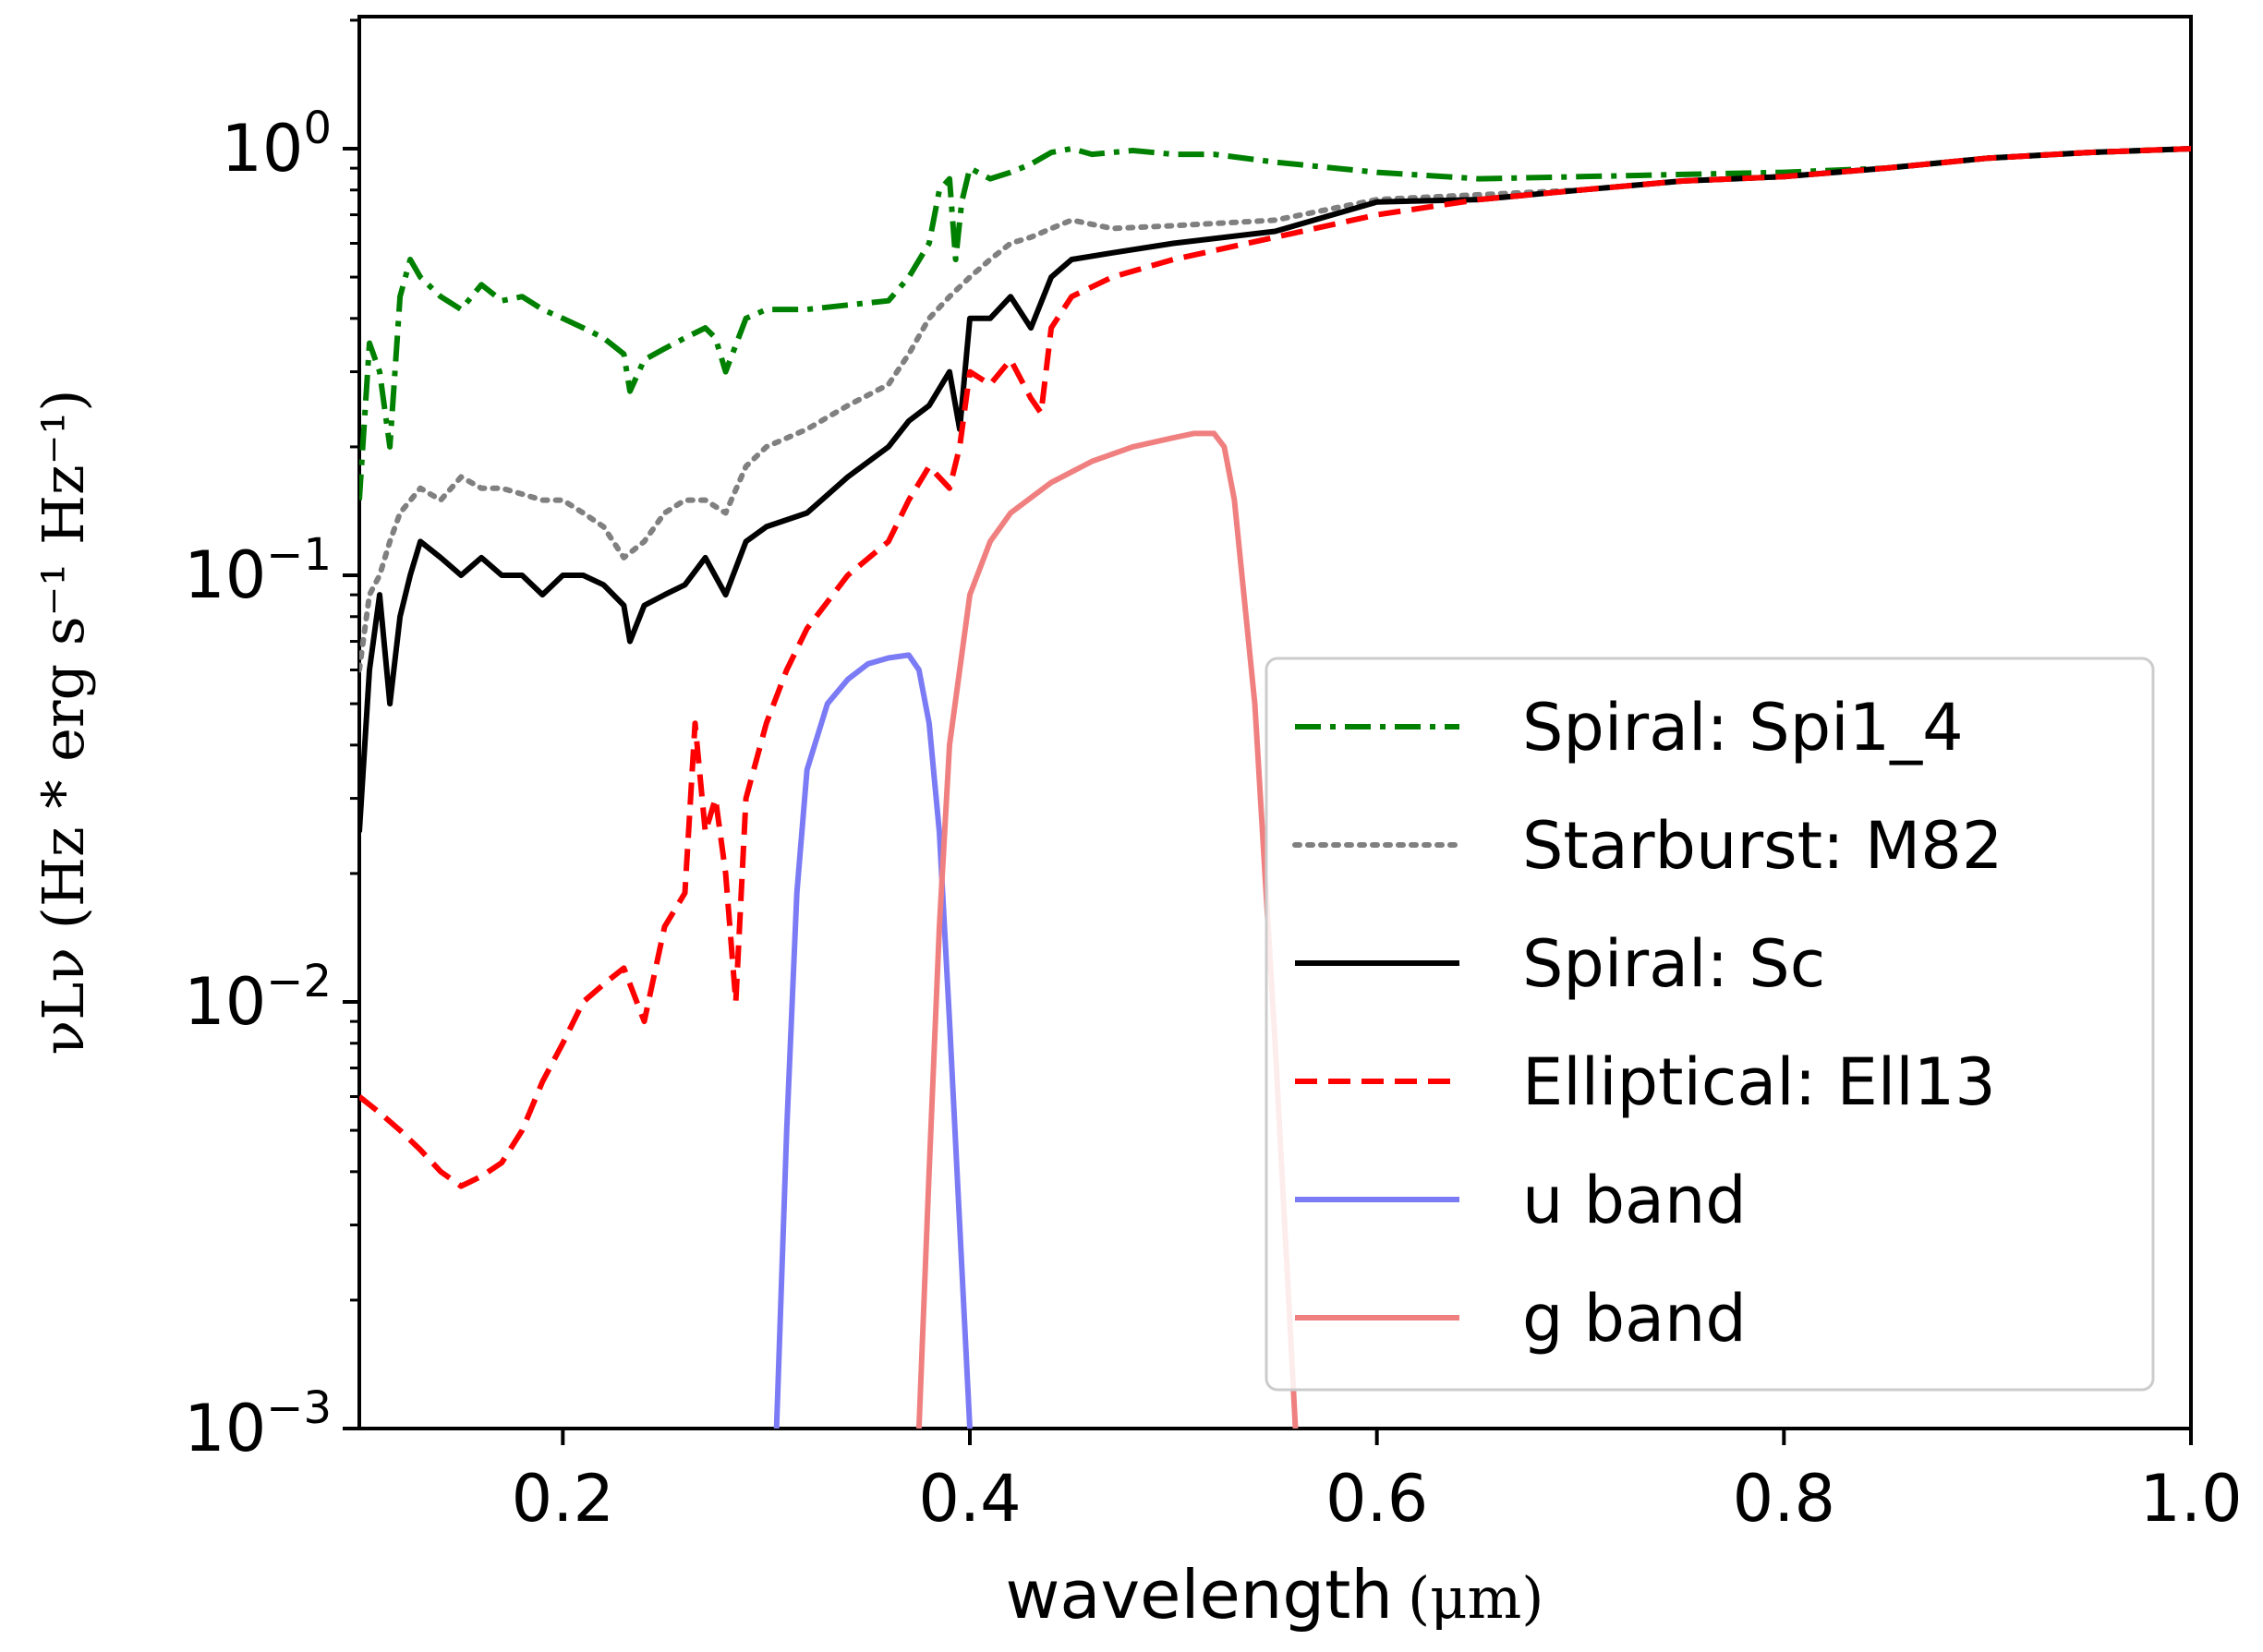  What do you see at coordinates (1784, 1499) in the screenshot?
I see `x-tick-label: 0.8` at bounding box center [1784, 1499].